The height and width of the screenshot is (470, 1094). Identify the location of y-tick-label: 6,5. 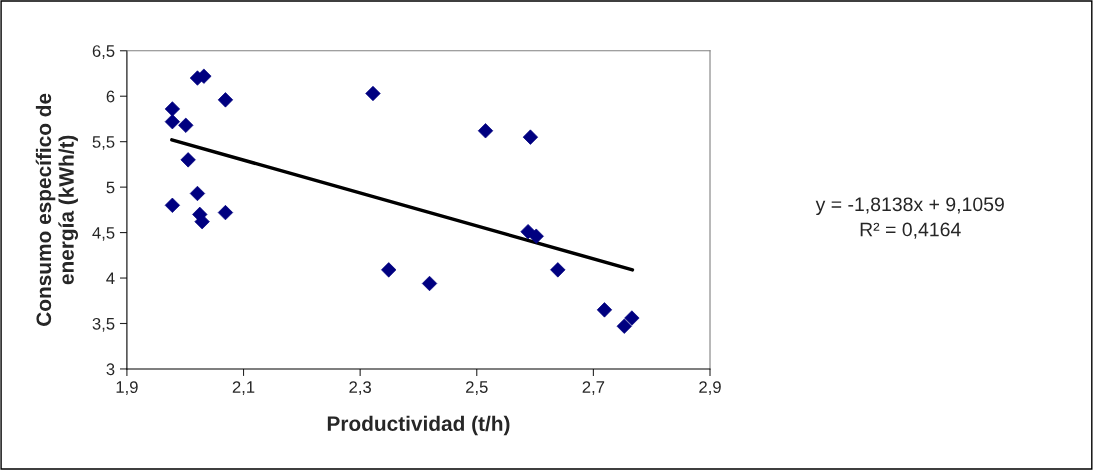
(103, 52).